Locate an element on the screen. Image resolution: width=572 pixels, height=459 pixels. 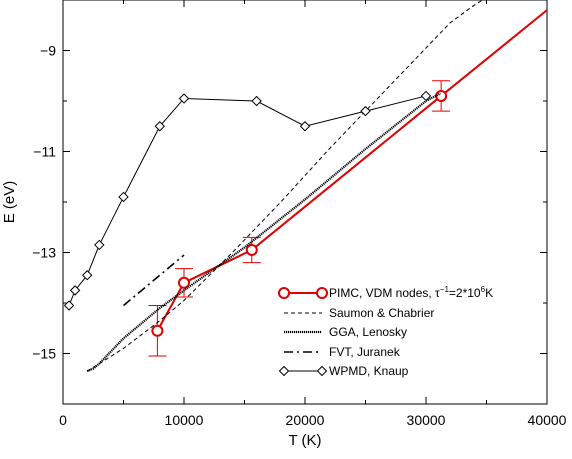
x-tick-label: 10000 is located at coordinates (184, 420).